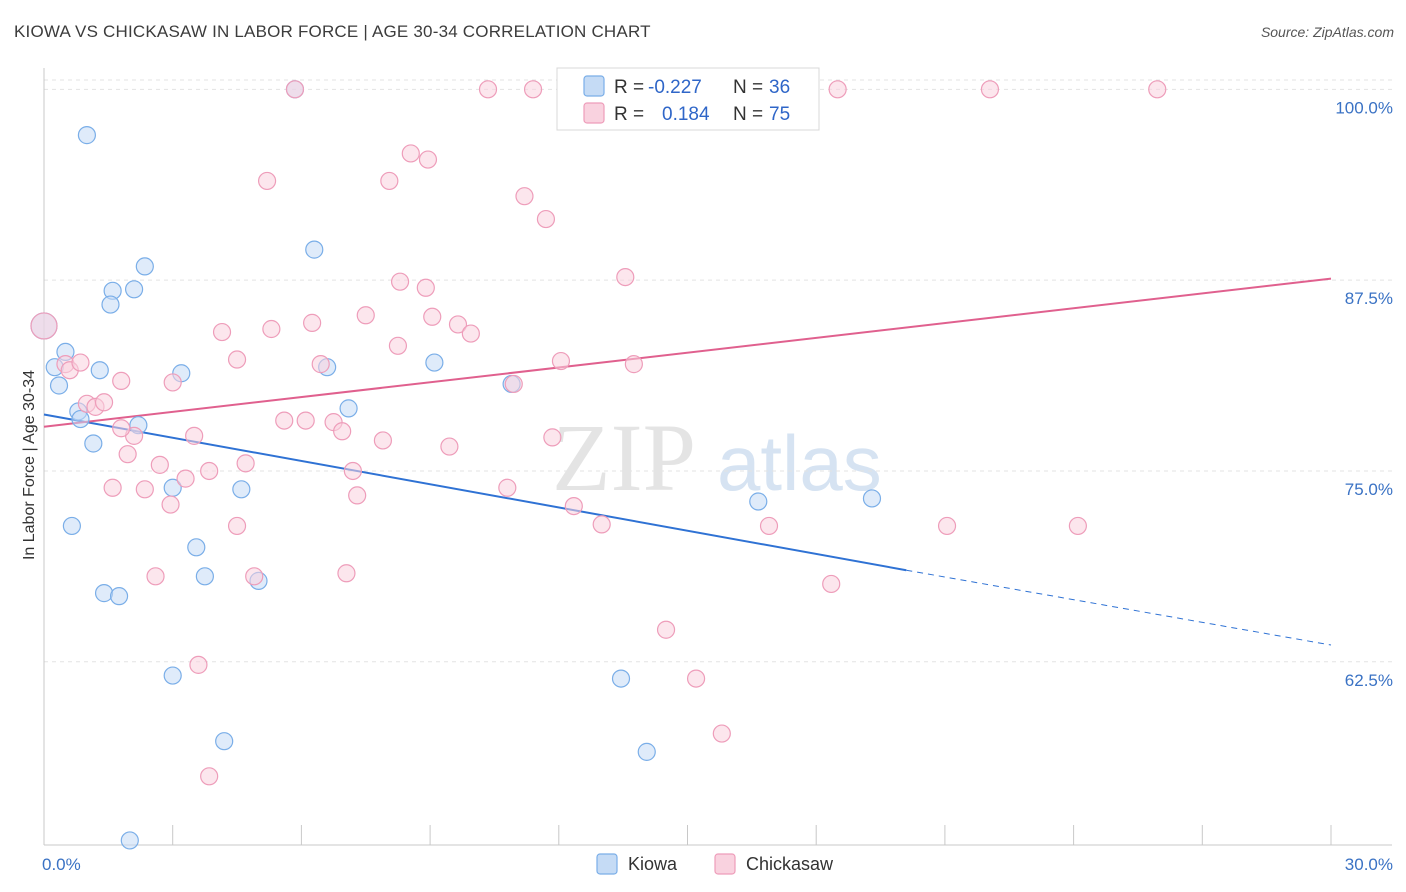 The height and width of the screenshot is (892, 1406). I want to click on legend-n-value-kiowa: 36, so click(779, 87).